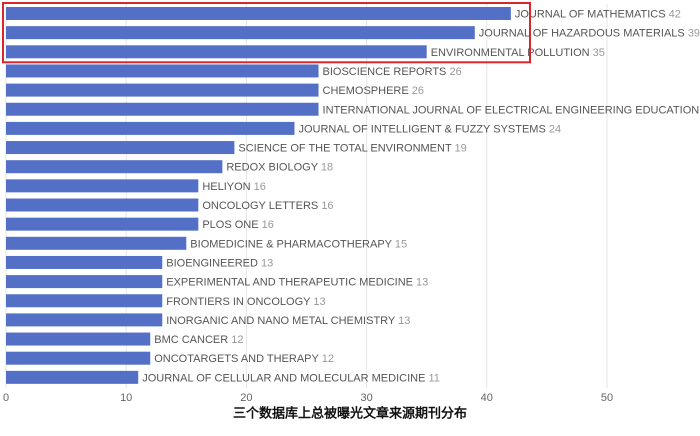 The width and height of the screenshot is (700, 436). What do you see at coordinates (366, 91) in the screenshot?
I see `category-label: CHEMOSPHERE` at bounding box center [366, 91].